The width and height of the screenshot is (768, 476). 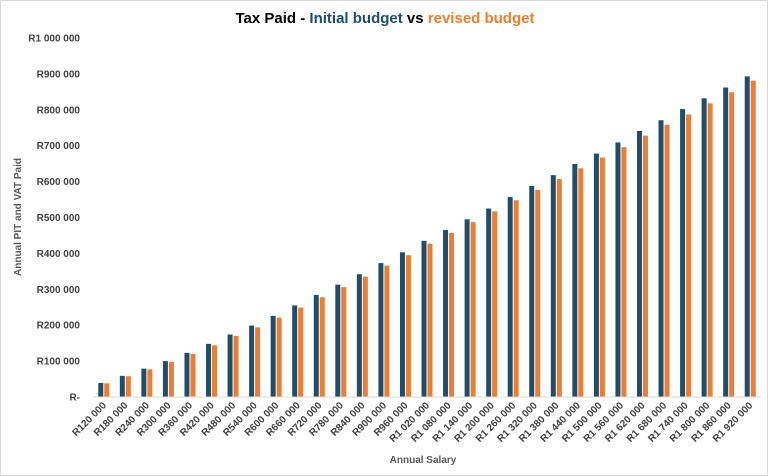 What do you see at coordinates (59, 146) in the screenshot?
I see `y-tick-label: R700 000` at bounding box center [59, 146].